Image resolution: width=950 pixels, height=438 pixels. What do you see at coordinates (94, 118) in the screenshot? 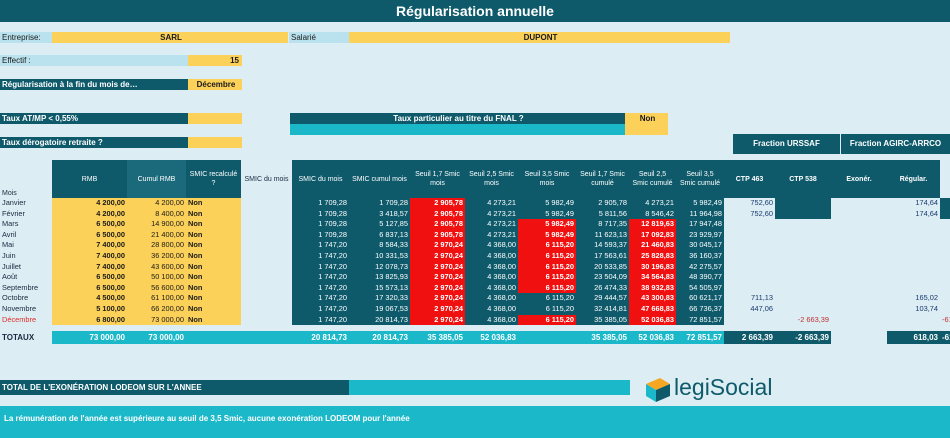
I see `taux-atmp-label: Taux AT/MP < 0,55%` at bounding box center [94, 118].